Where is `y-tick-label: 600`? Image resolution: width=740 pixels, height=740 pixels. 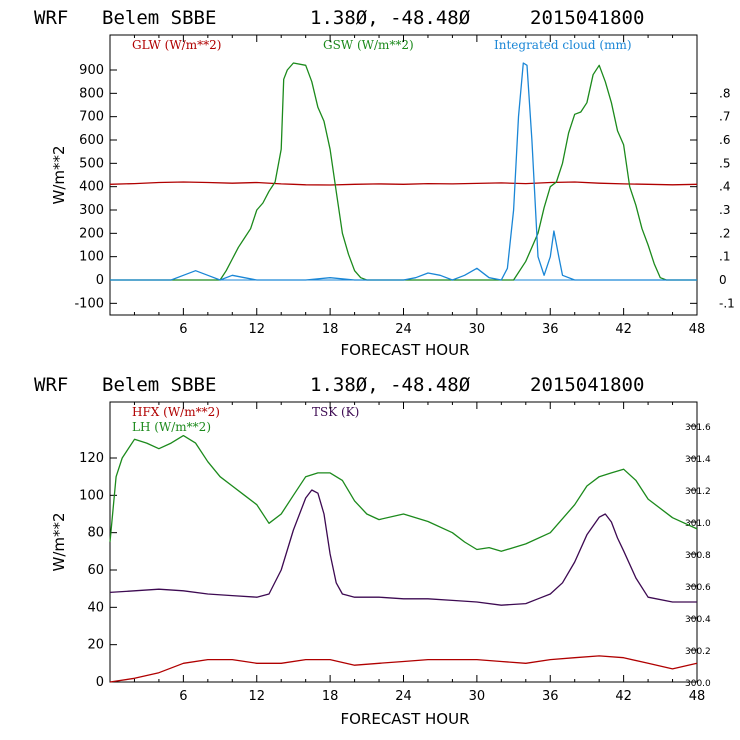
y-tick-label: 600 is located at coordinates (91, 140).